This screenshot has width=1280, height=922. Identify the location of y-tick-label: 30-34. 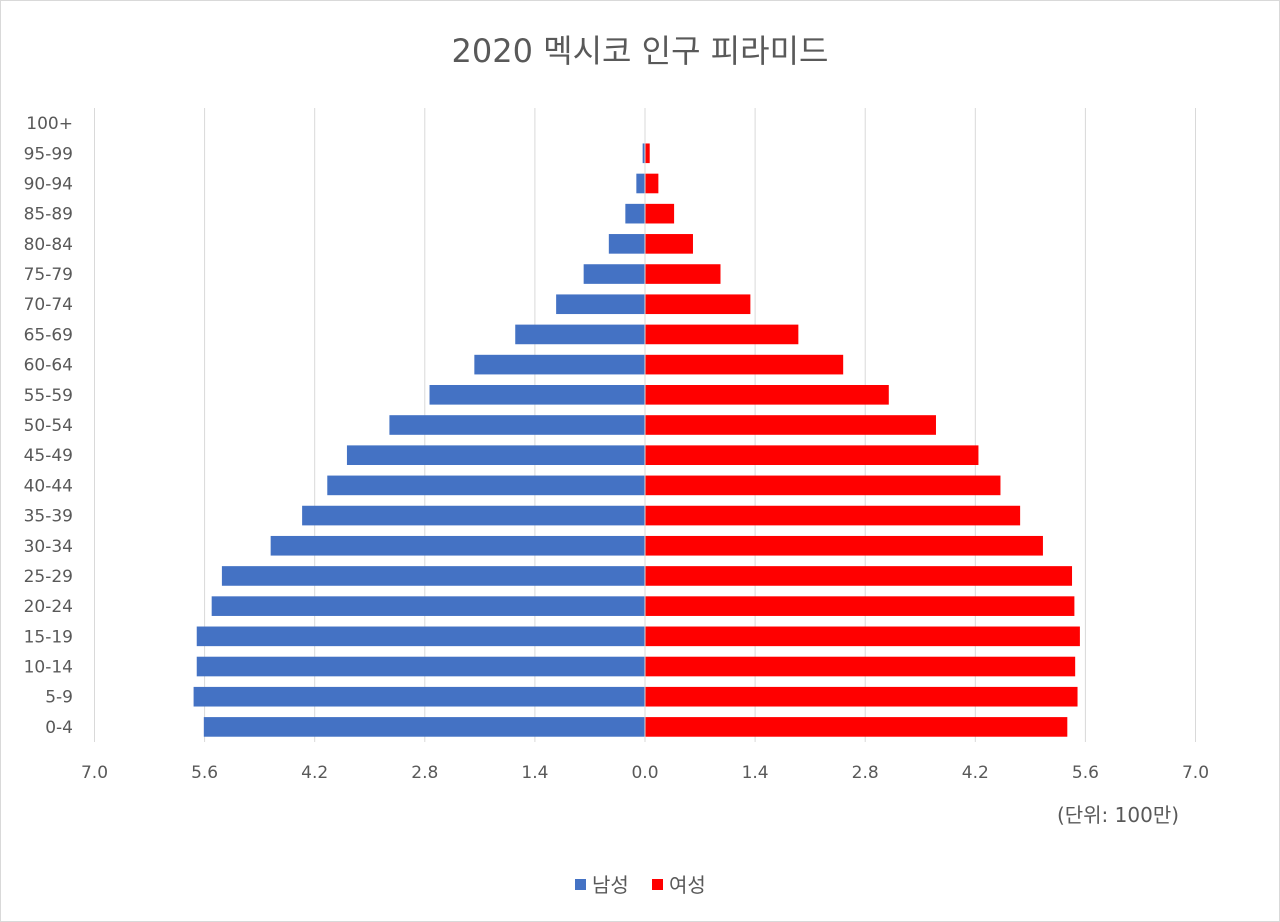
(48, 547).